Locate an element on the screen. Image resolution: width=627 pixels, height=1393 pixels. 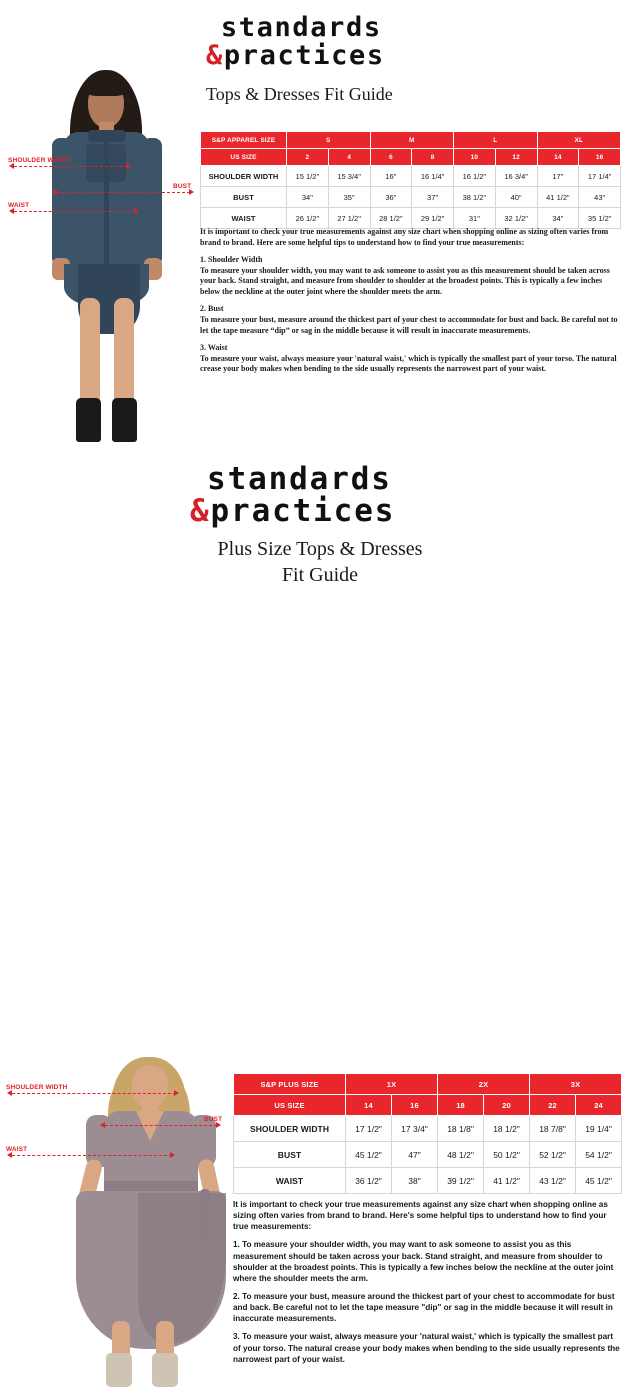
table-cell: 18 1/8" is located at coordinates (461, 1128).